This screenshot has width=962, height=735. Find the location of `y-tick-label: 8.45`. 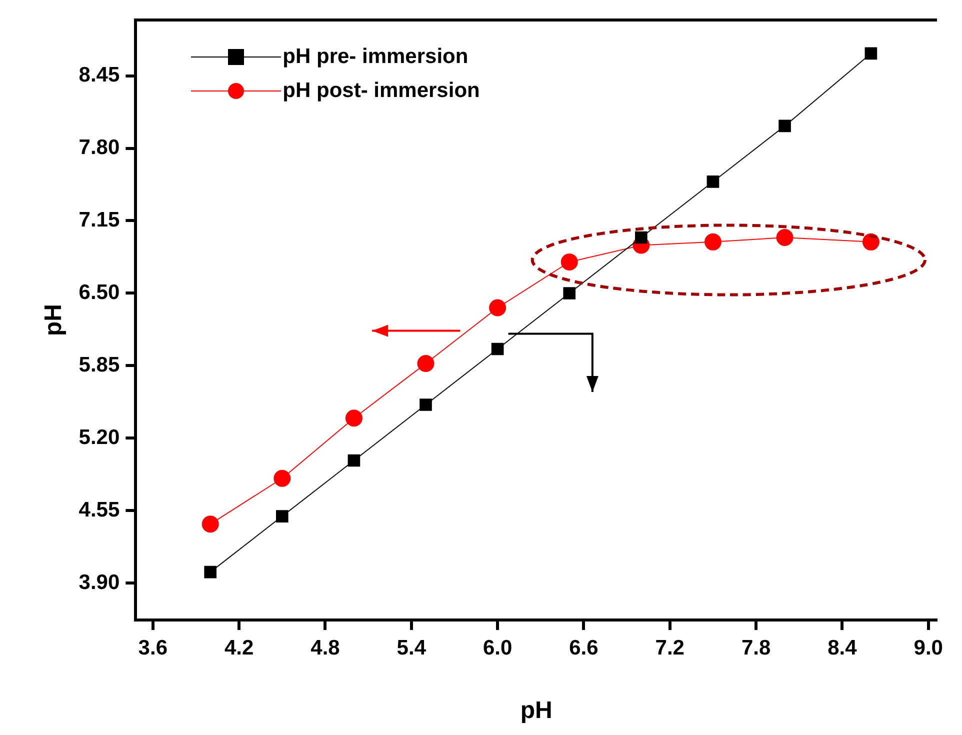

y-tick-label: 8.45 is located at coordinates (99, 75).